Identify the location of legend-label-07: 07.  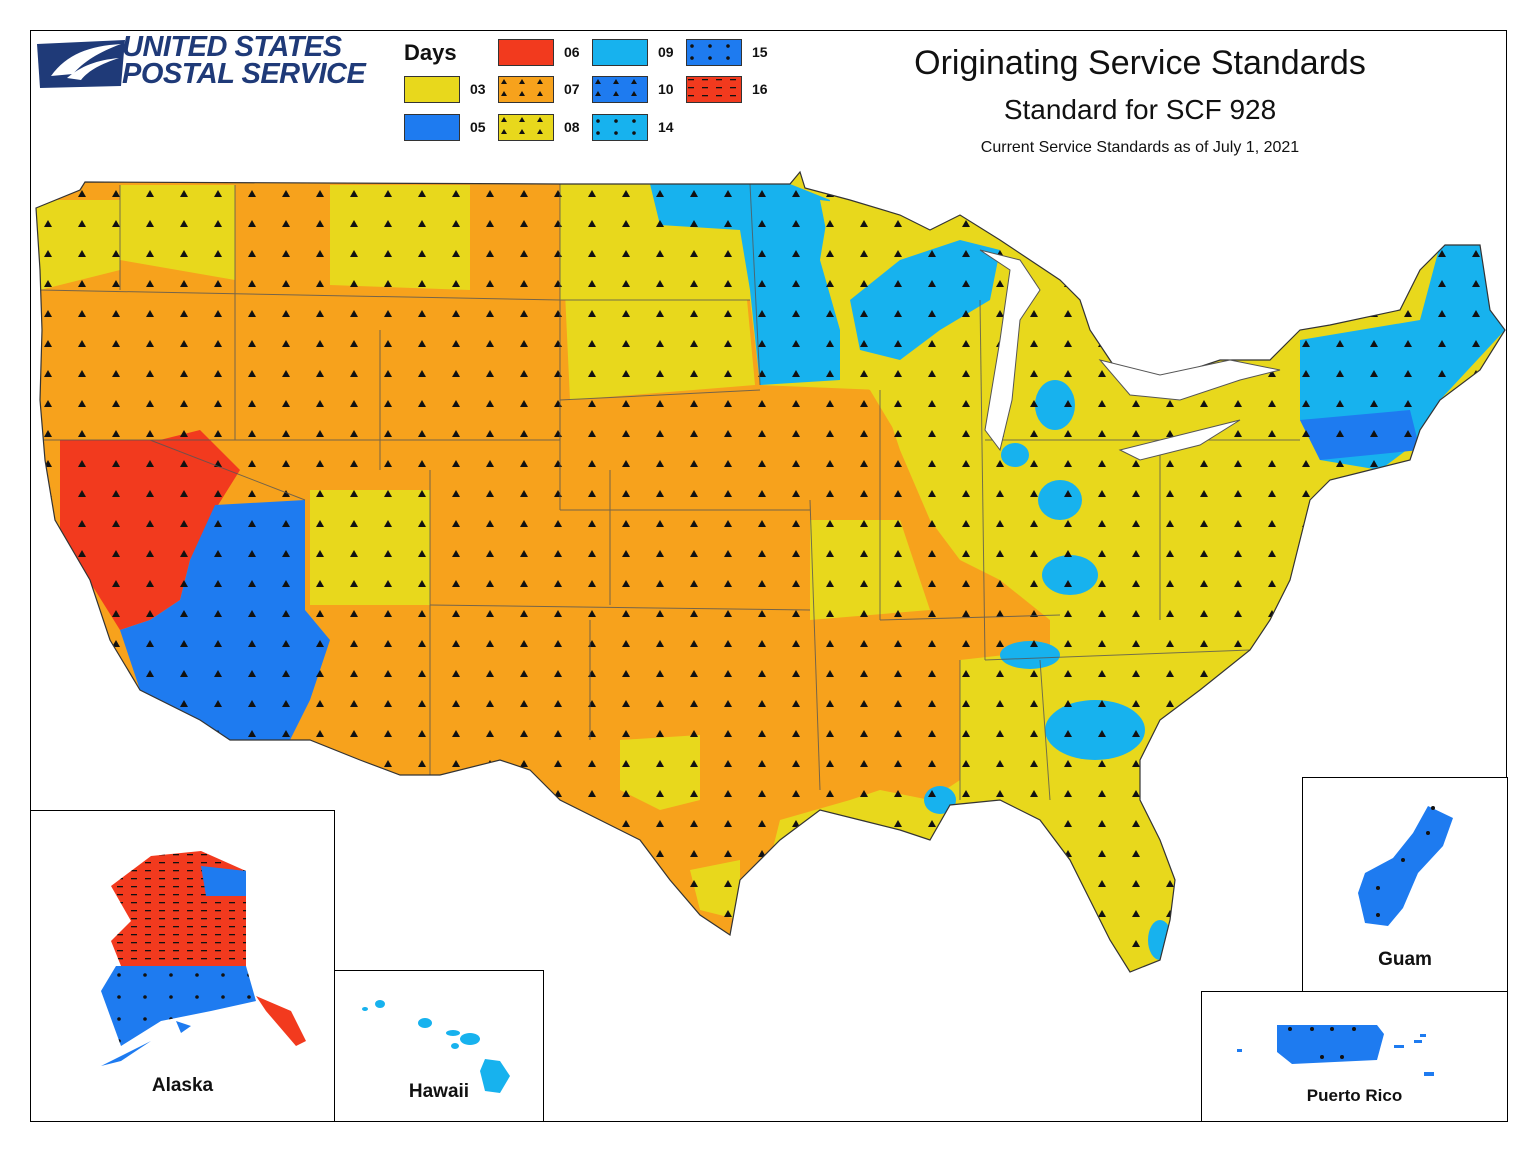
(572, 89).